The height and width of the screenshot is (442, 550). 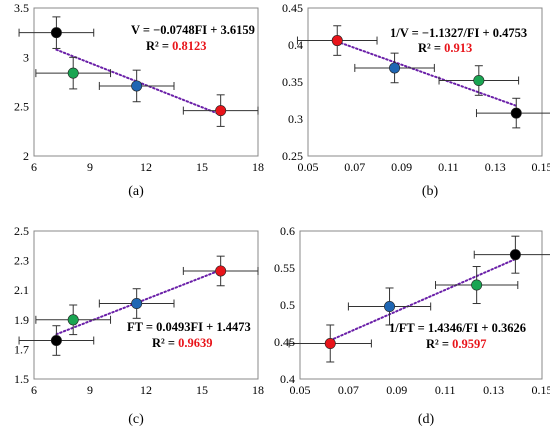 What do you see at coordinates (458, 48) in the screenshot?
I see `panel-b-r2-value: 0.913` at bounding box center [458, 48].